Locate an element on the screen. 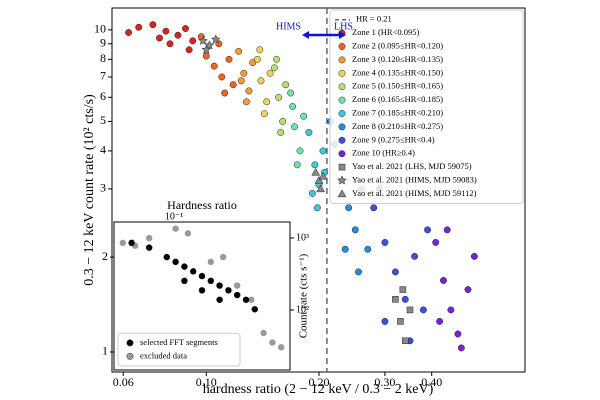 The width and height of the screenshot is (600, 400). offset-text: 10⁻¹ is located at coordinates (174, 216).